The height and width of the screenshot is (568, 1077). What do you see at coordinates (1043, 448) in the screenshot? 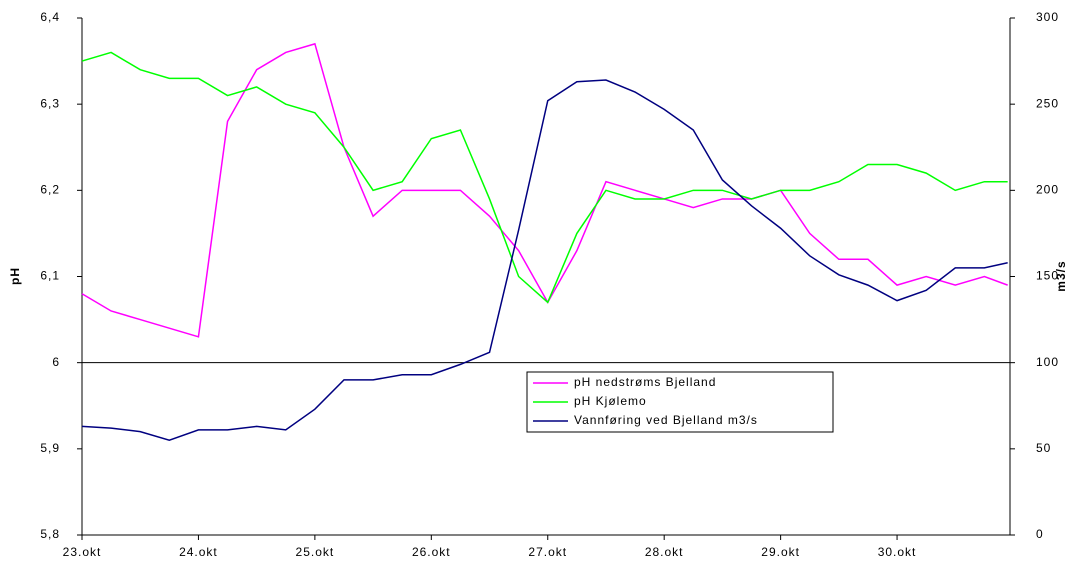
I see `y2-tick-label: 50` at bounding box center [1043, 448].